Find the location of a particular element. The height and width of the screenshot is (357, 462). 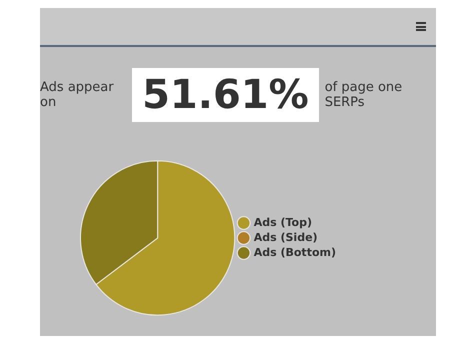

text: 51.61% is located at coordinates (225, 95).